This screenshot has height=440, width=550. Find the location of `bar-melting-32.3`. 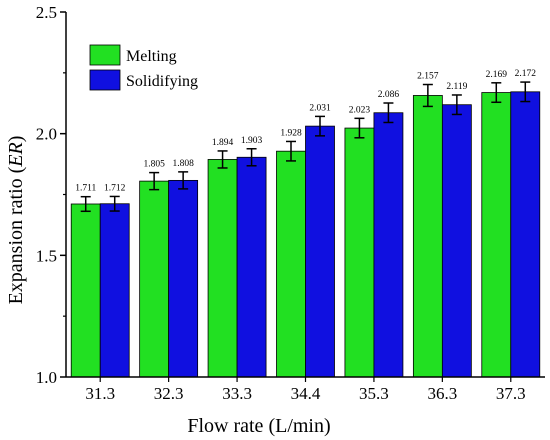

bar-melting-32.3 is located at coordinates (154, 279).